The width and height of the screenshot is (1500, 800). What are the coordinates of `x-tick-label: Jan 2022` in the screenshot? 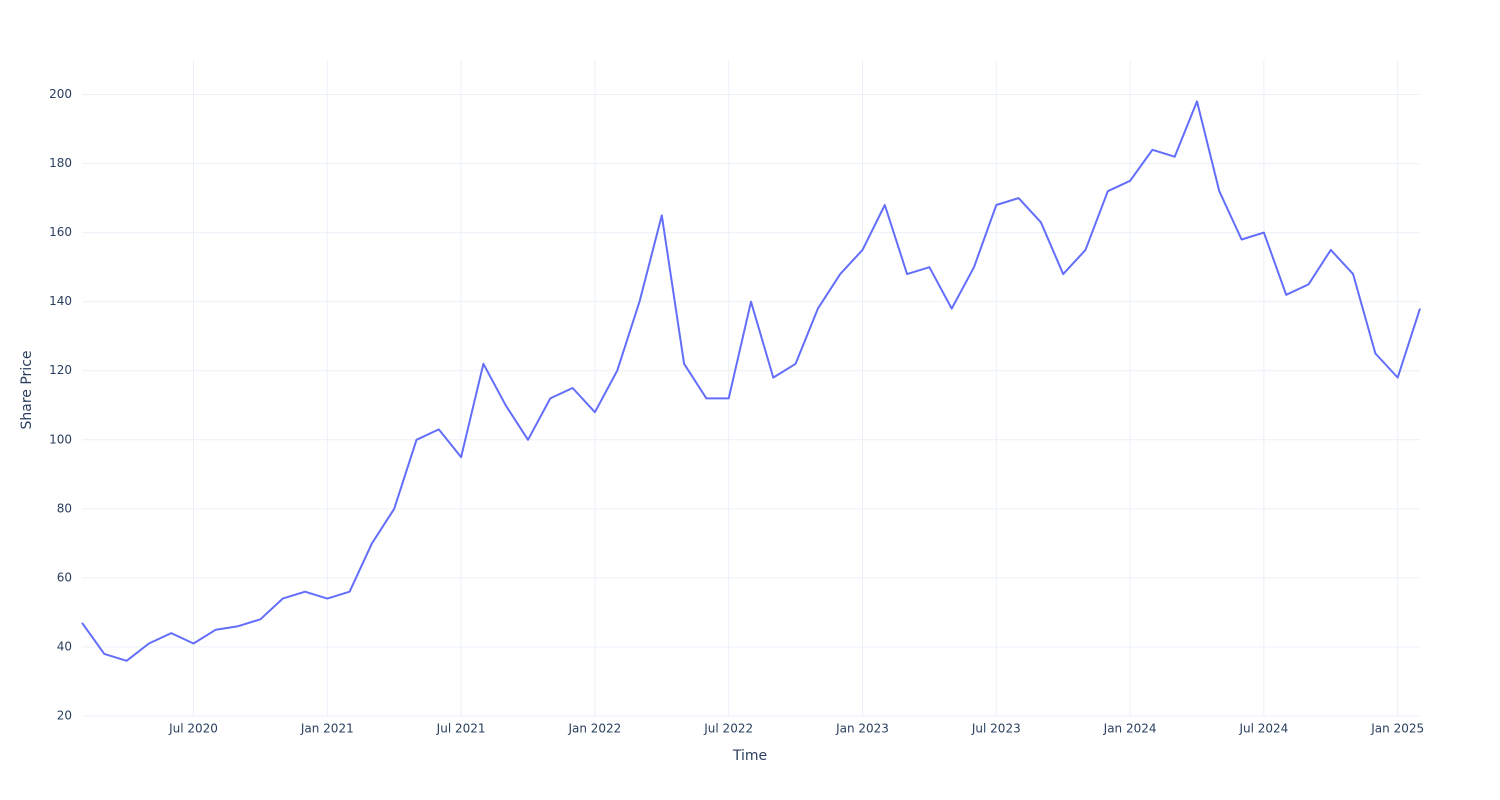 It's located at (594, 729).